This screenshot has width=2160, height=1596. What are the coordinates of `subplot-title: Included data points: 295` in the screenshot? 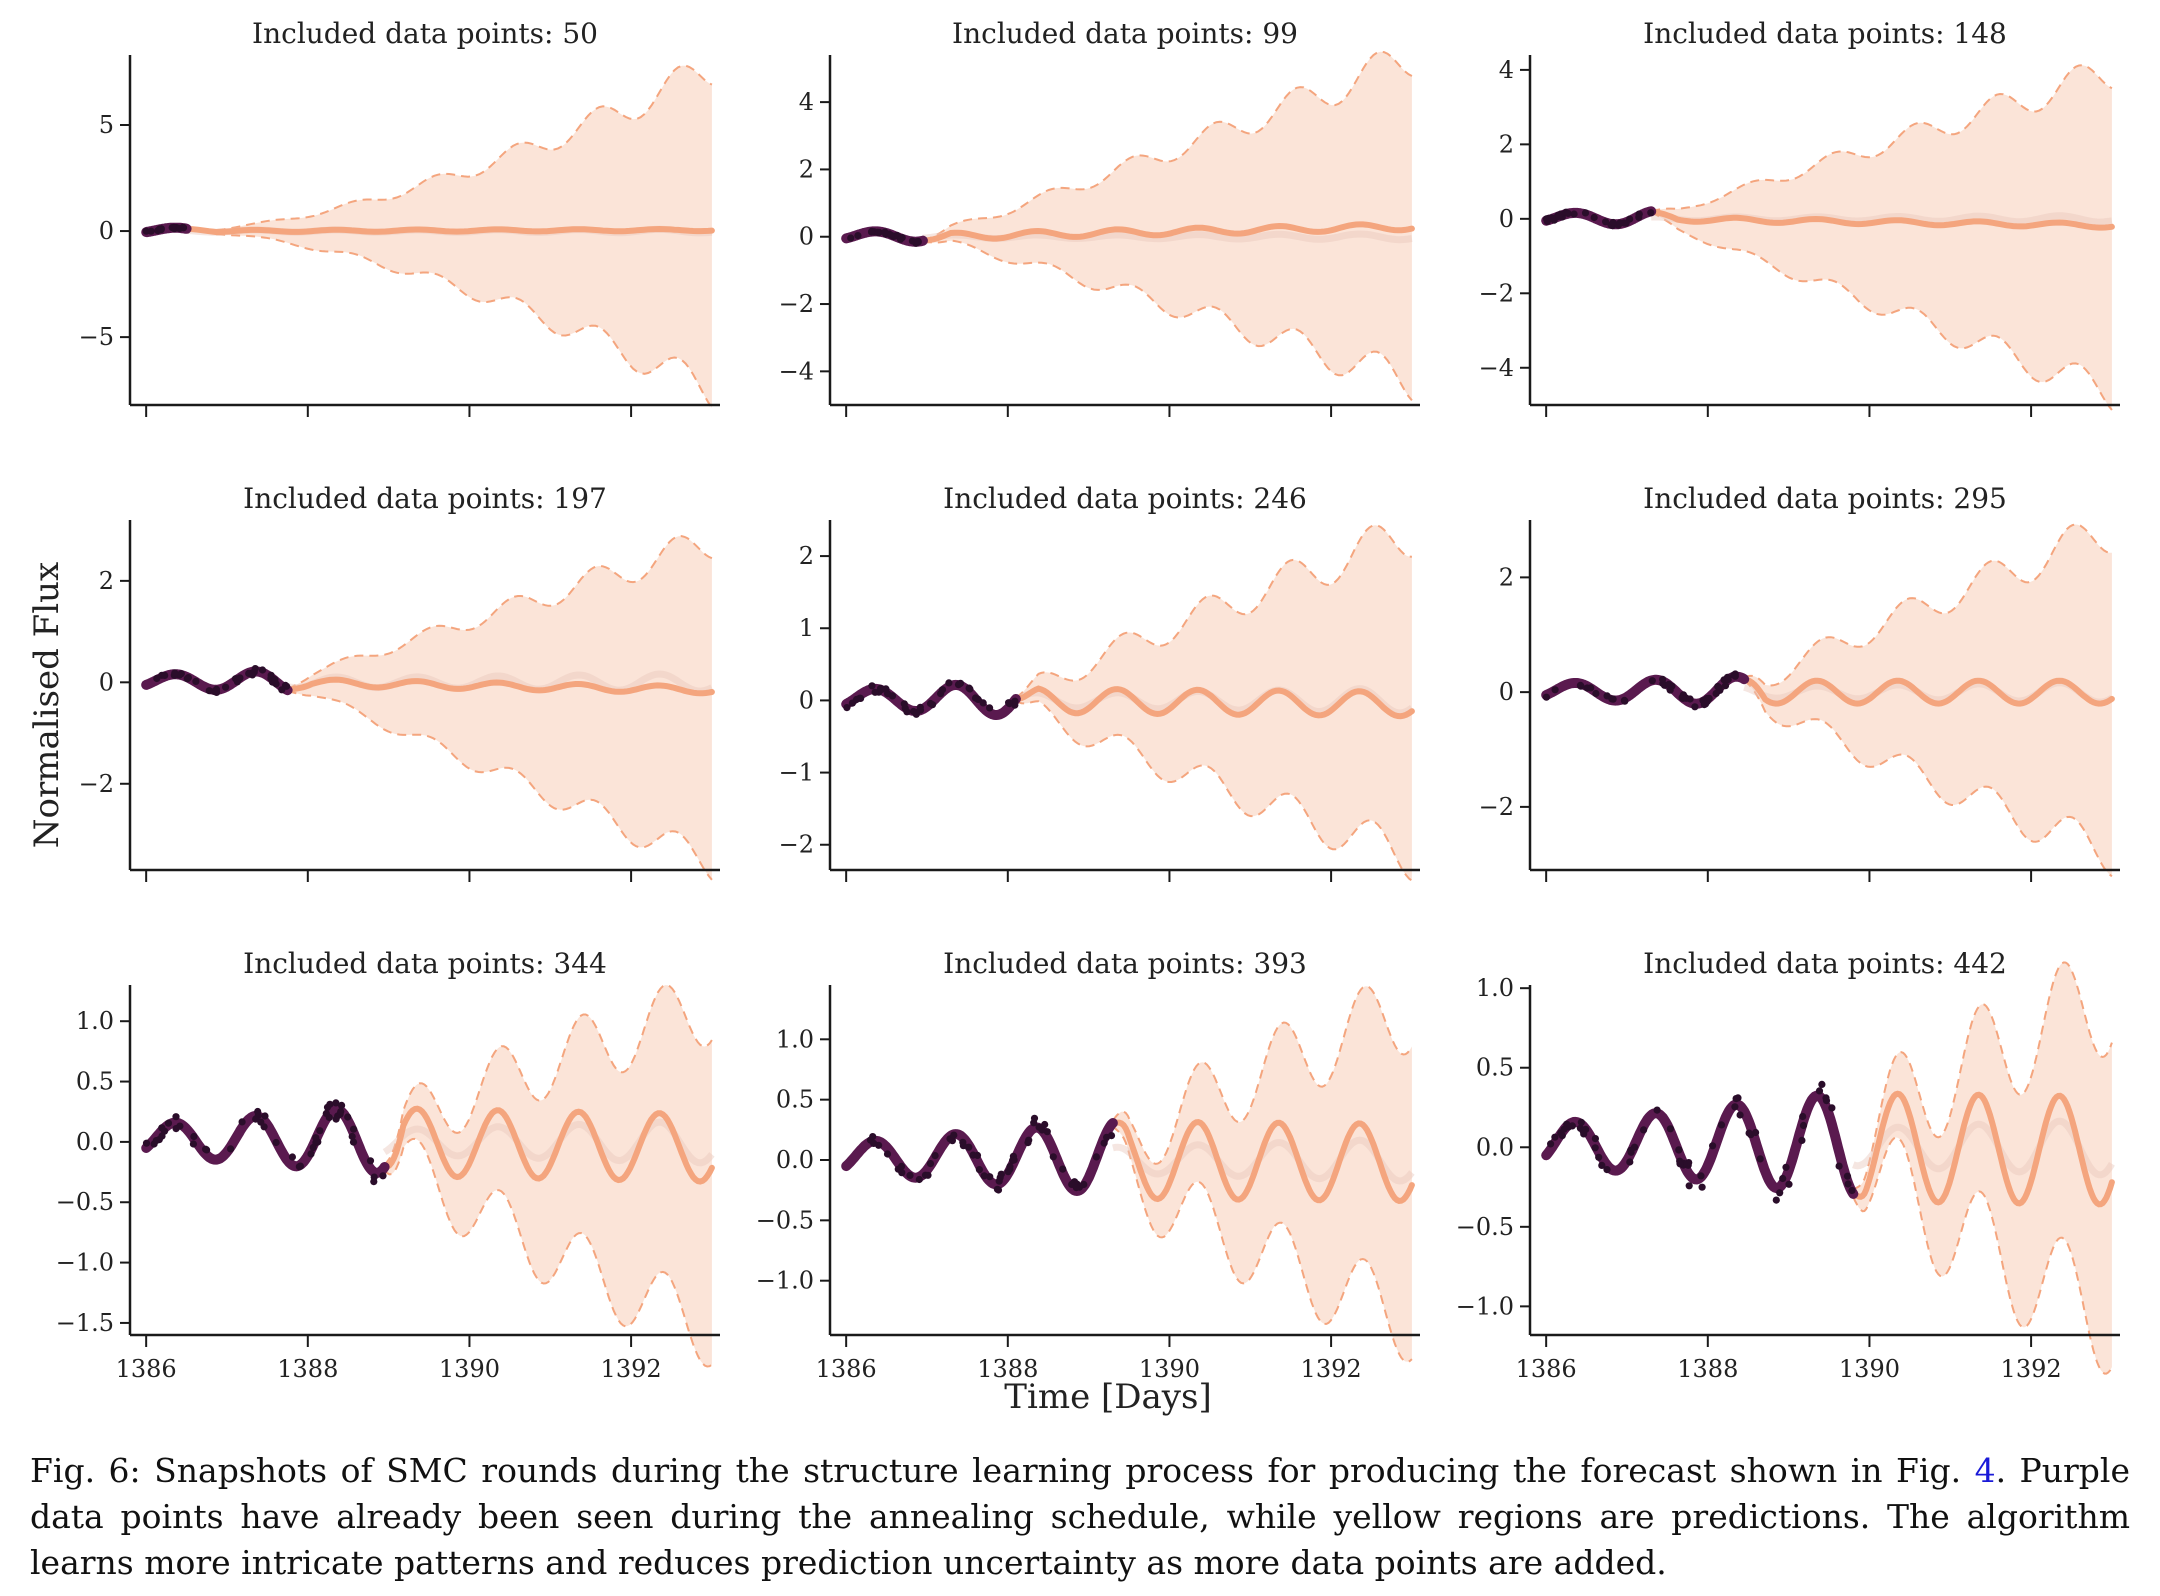 It's located at (1825, 498).